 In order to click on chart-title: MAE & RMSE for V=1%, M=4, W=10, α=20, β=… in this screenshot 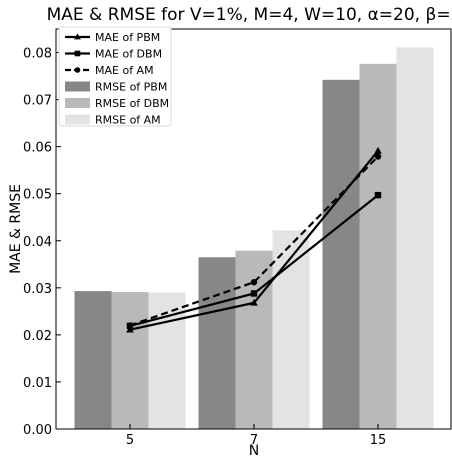, I will do `click(249, 15)`.